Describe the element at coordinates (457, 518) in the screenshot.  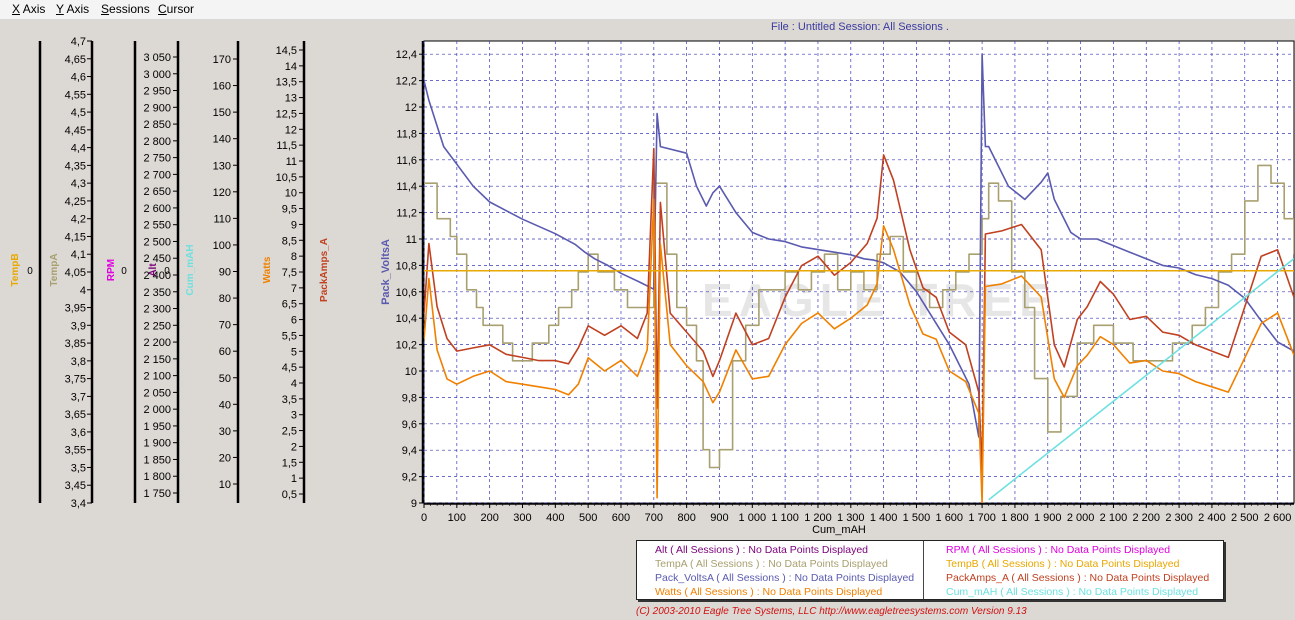
I see `x-tick-label: 100` at that location.